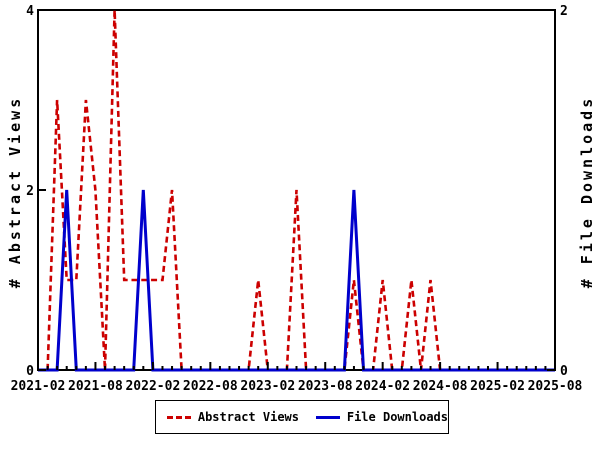 The width and height of the screenshot is (600, 450). Describe the element at coordinates (179, 417) in the screenshot. I see `abstract-views-dashed-line-icon` at that location.